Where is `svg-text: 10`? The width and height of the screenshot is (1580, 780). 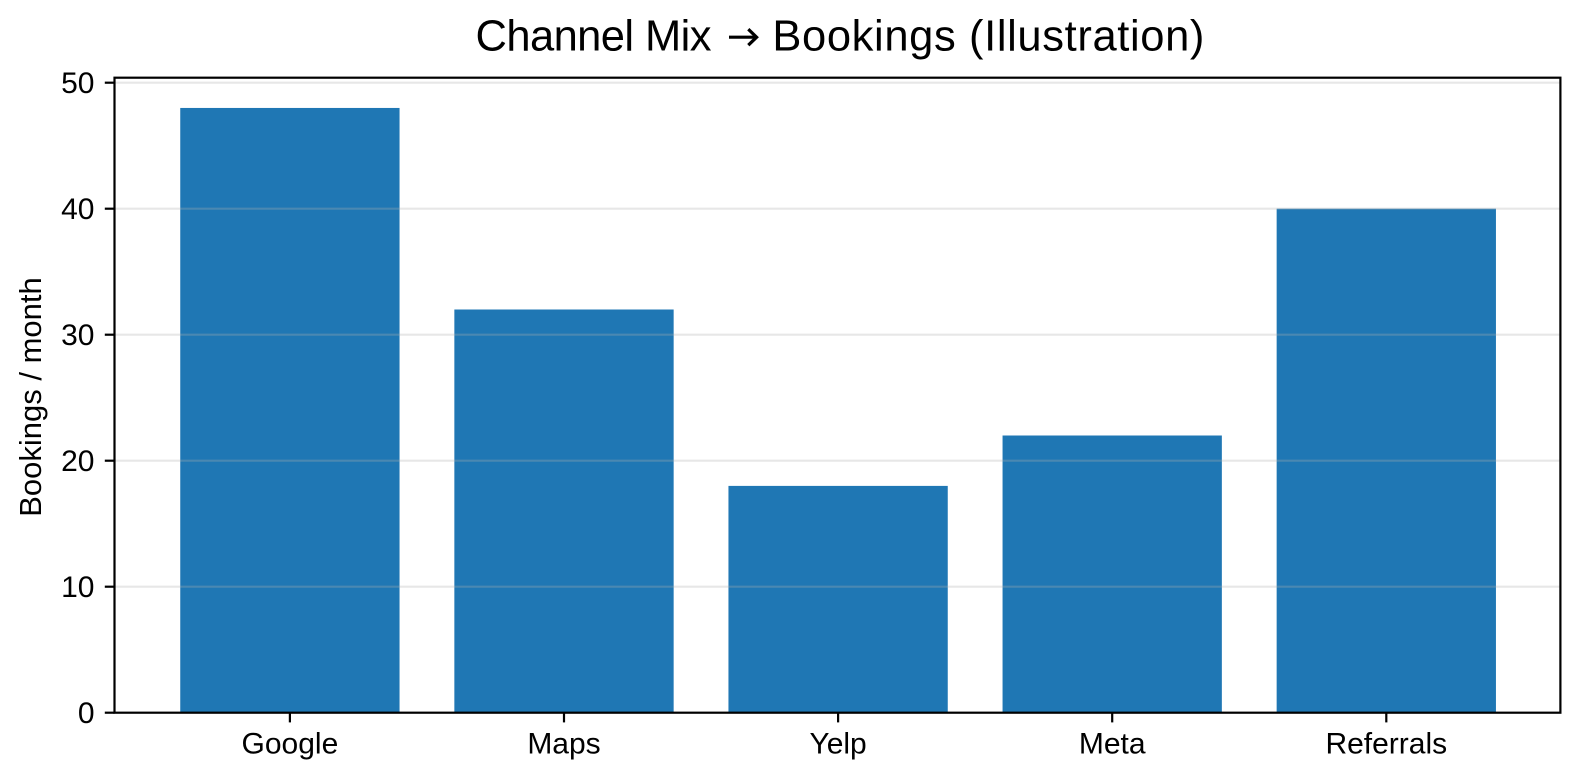 svg-text: 10 is located at coordinates (77, 587).